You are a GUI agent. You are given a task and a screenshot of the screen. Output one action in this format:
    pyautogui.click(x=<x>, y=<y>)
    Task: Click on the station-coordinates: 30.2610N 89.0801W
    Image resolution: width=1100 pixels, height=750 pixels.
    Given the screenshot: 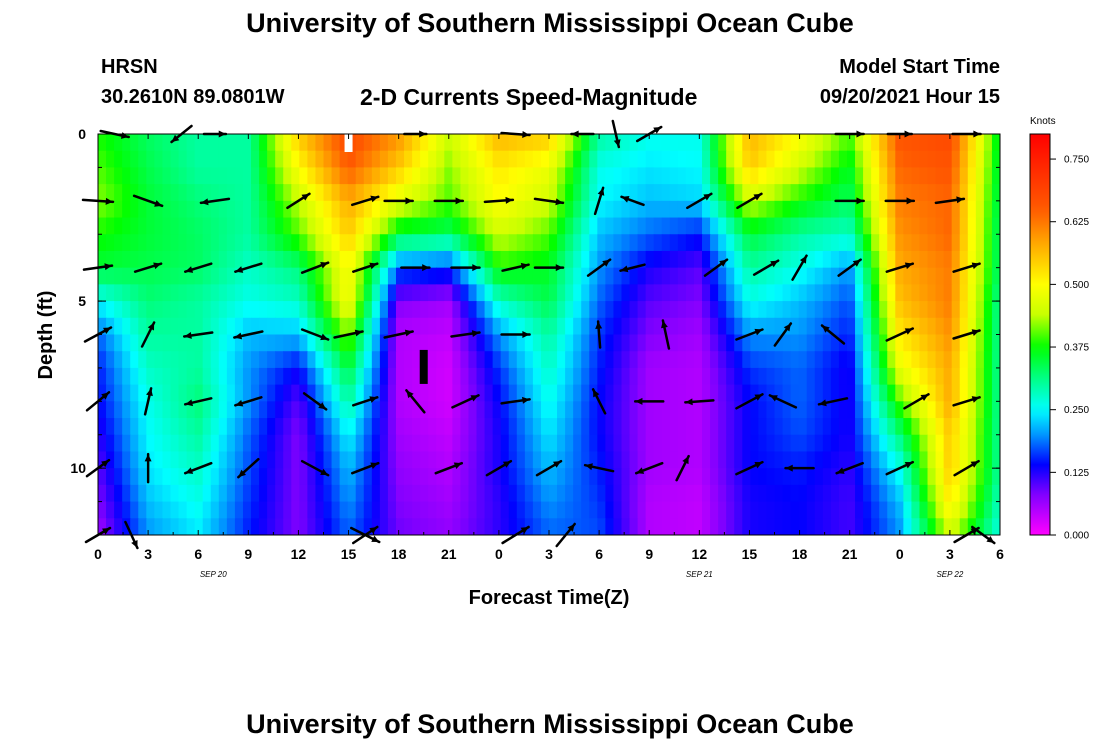 What is the action you would take?
    pyautogui.click(x=193, y=97)
    